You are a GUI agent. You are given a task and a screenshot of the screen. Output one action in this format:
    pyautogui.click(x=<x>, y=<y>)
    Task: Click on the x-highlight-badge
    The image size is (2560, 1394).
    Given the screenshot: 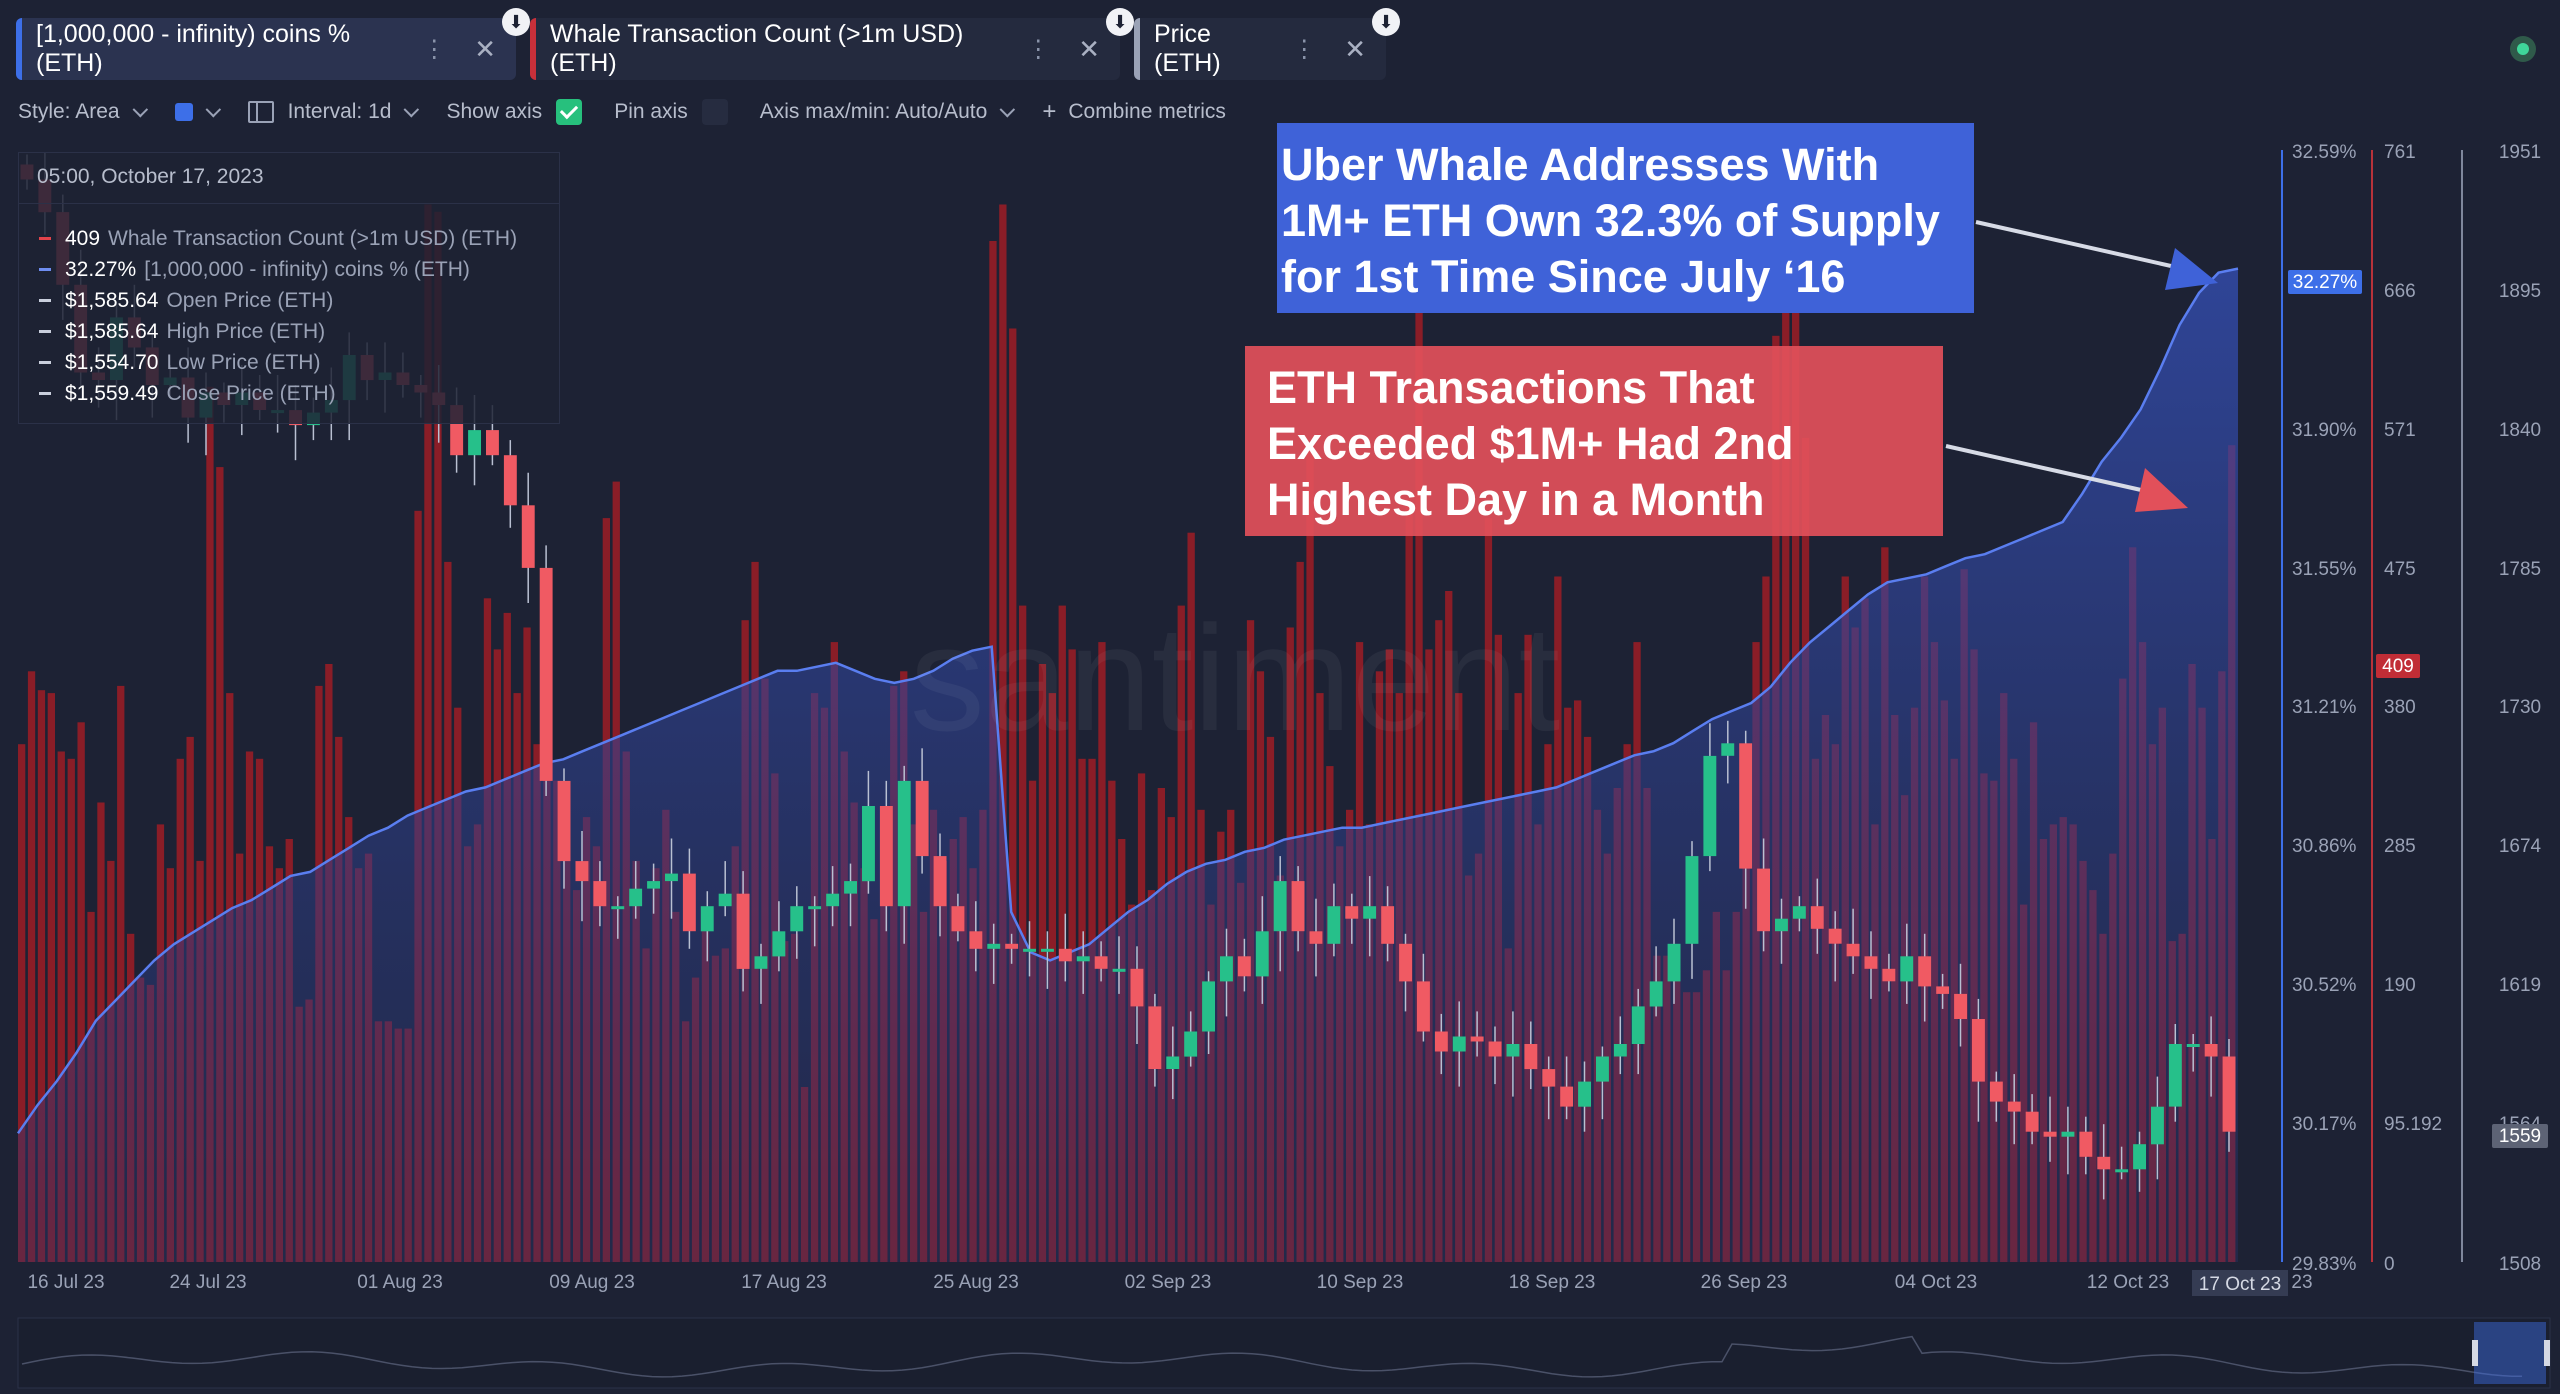 What is the action you would take?
    pyautogui.click(x=2240, y=1283)
    